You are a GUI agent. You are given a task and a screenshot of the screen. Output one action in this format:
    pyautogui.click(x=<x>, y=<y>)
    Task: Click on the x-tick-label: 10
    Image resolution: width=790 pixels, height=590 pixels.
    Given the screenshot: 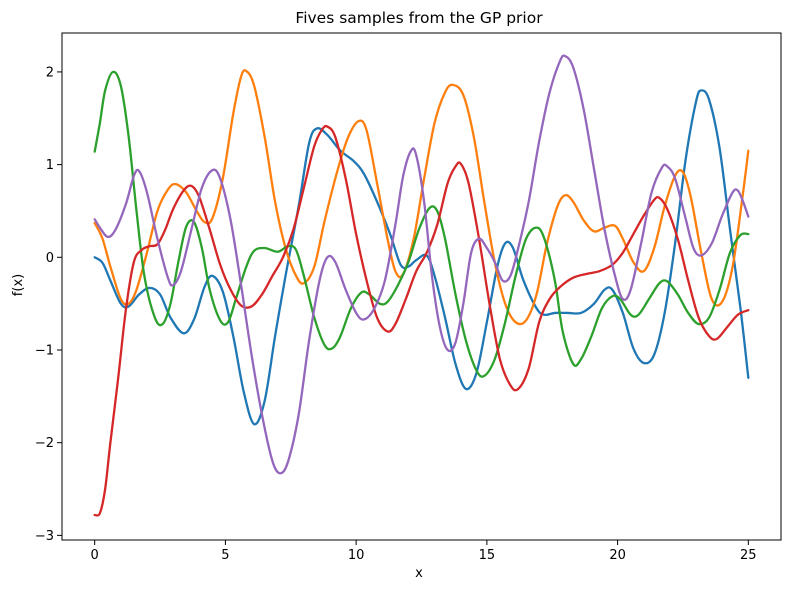 What is the action you would take?
    pyautogui.click(x=356, y=555)
    